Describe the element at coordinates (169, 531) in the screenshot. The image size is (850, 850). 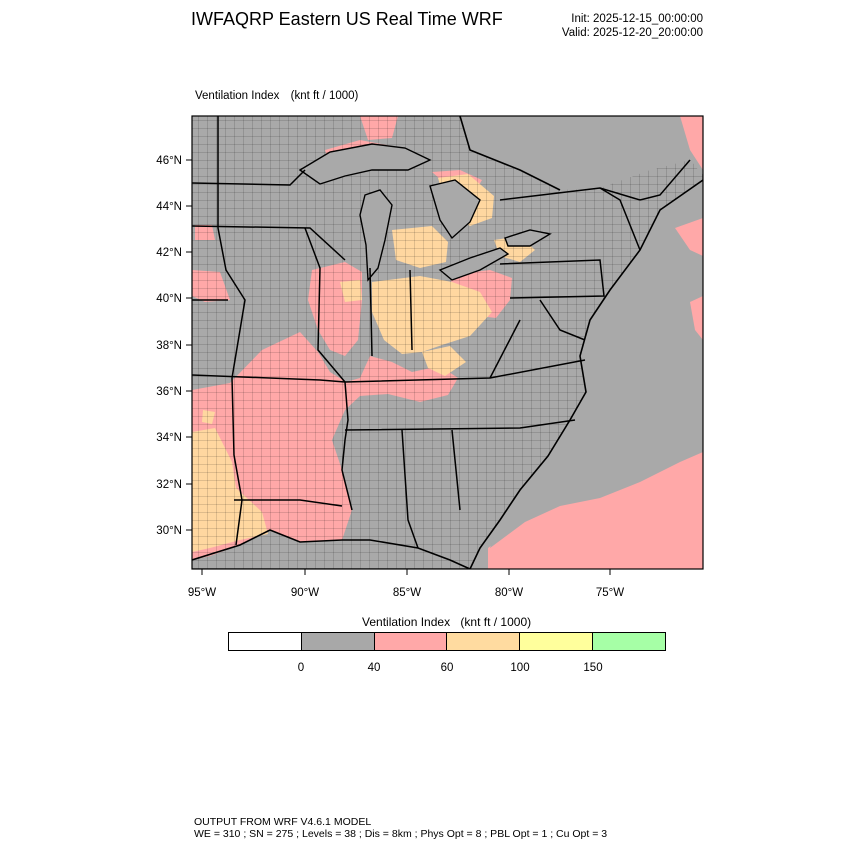
I see `lat-tick-label: 30°N` at that location.